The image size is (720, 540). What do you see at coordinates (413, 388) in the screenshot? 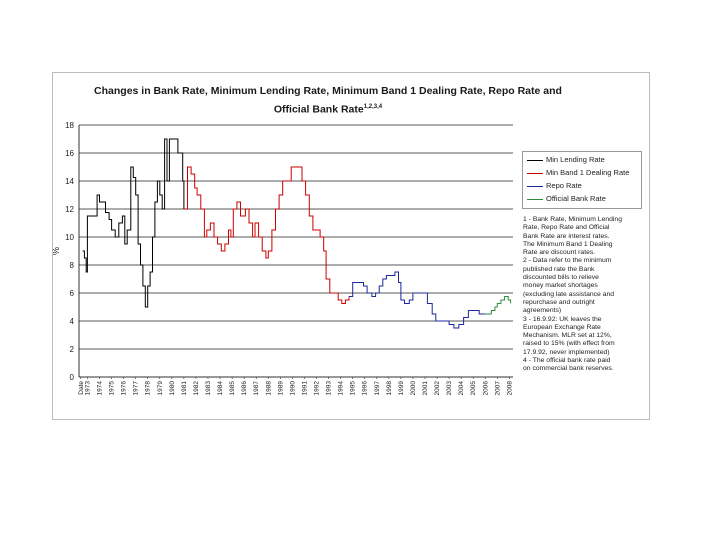
I see `x-tick-label: 2000` at bounding box center [413, 388].